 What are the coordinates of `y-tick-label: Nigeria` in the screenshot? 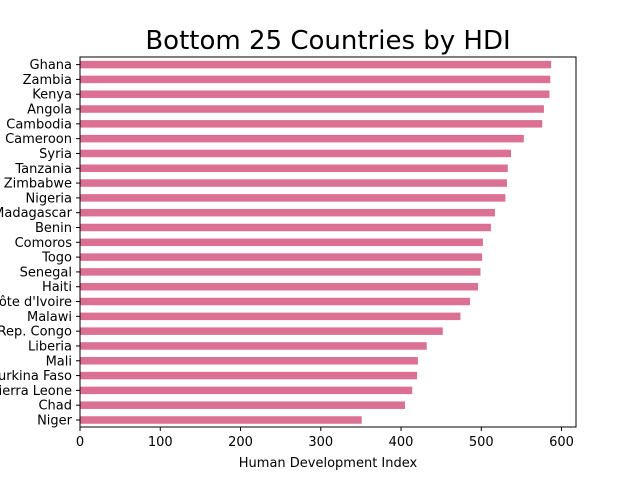 It's located at (48, 198).